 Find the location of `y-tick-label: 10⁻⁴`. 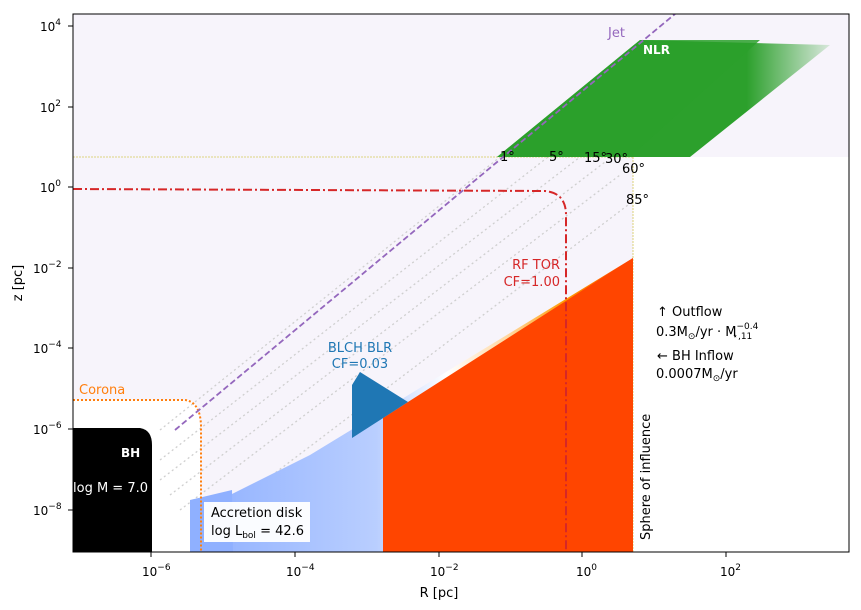

y-tick-label: 10⁻⁴ is located at coordinates (47, 348).